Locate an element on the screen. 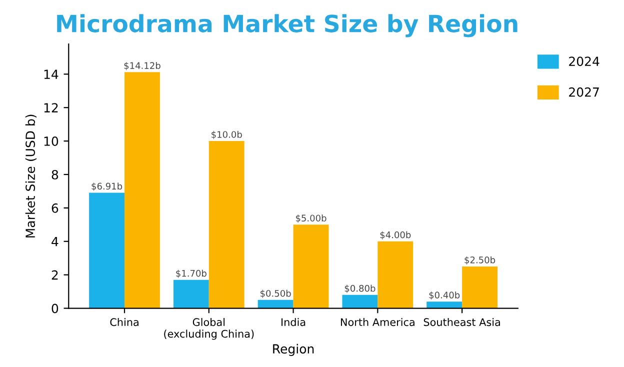 The width and height of the screenshot is (624, 367). y-tick-label: 0 is located at coordinates (55, 309).